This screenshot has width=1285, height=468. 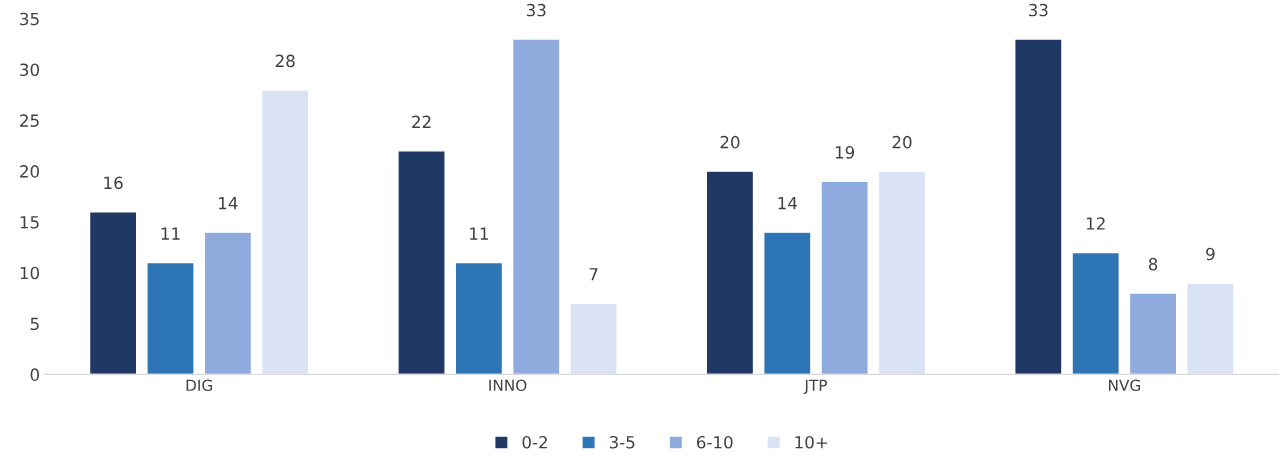 What do you see at coordinates (1095, 223) in the screenshot?
I see `data-label: 12` at bounding box center [1095, 223].